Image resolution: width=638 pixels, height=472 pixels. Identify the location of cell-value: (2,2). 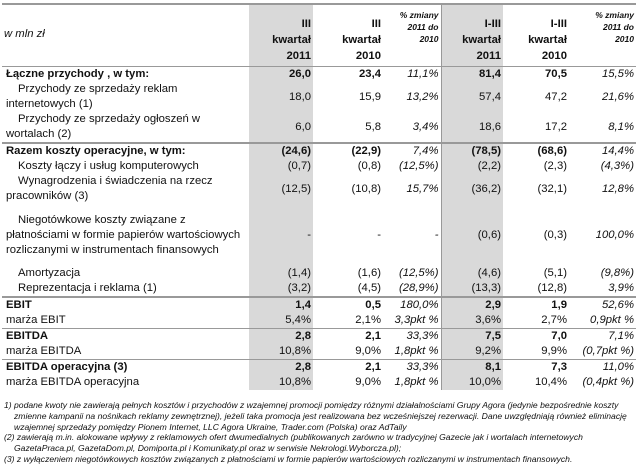
(472, 166).